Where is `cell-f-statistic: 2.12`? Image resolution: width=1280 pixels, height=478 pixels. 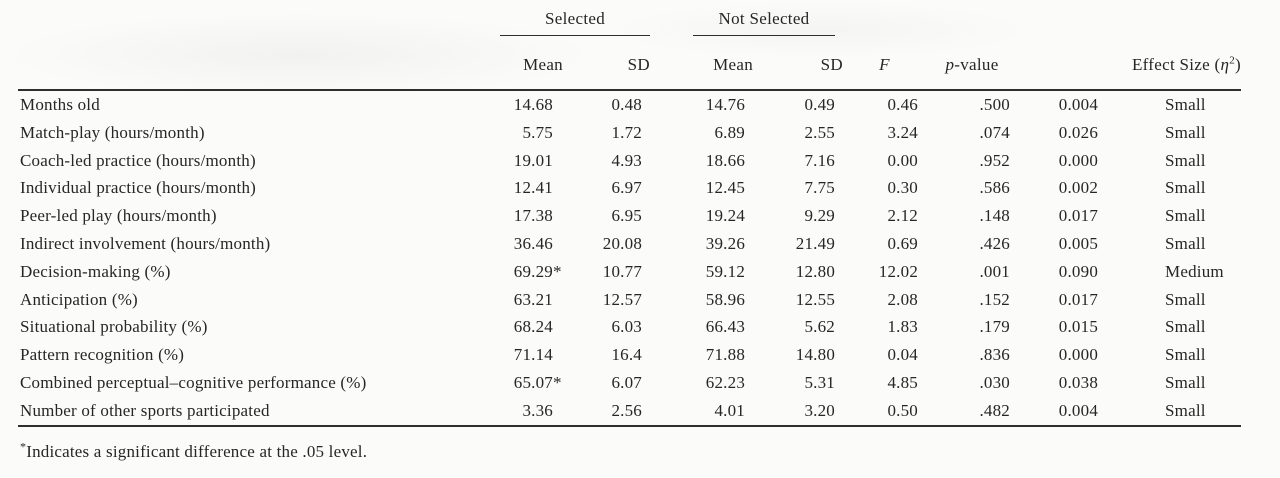 cell-f-statistic: 2.12 is located at coordinates (903, 216).